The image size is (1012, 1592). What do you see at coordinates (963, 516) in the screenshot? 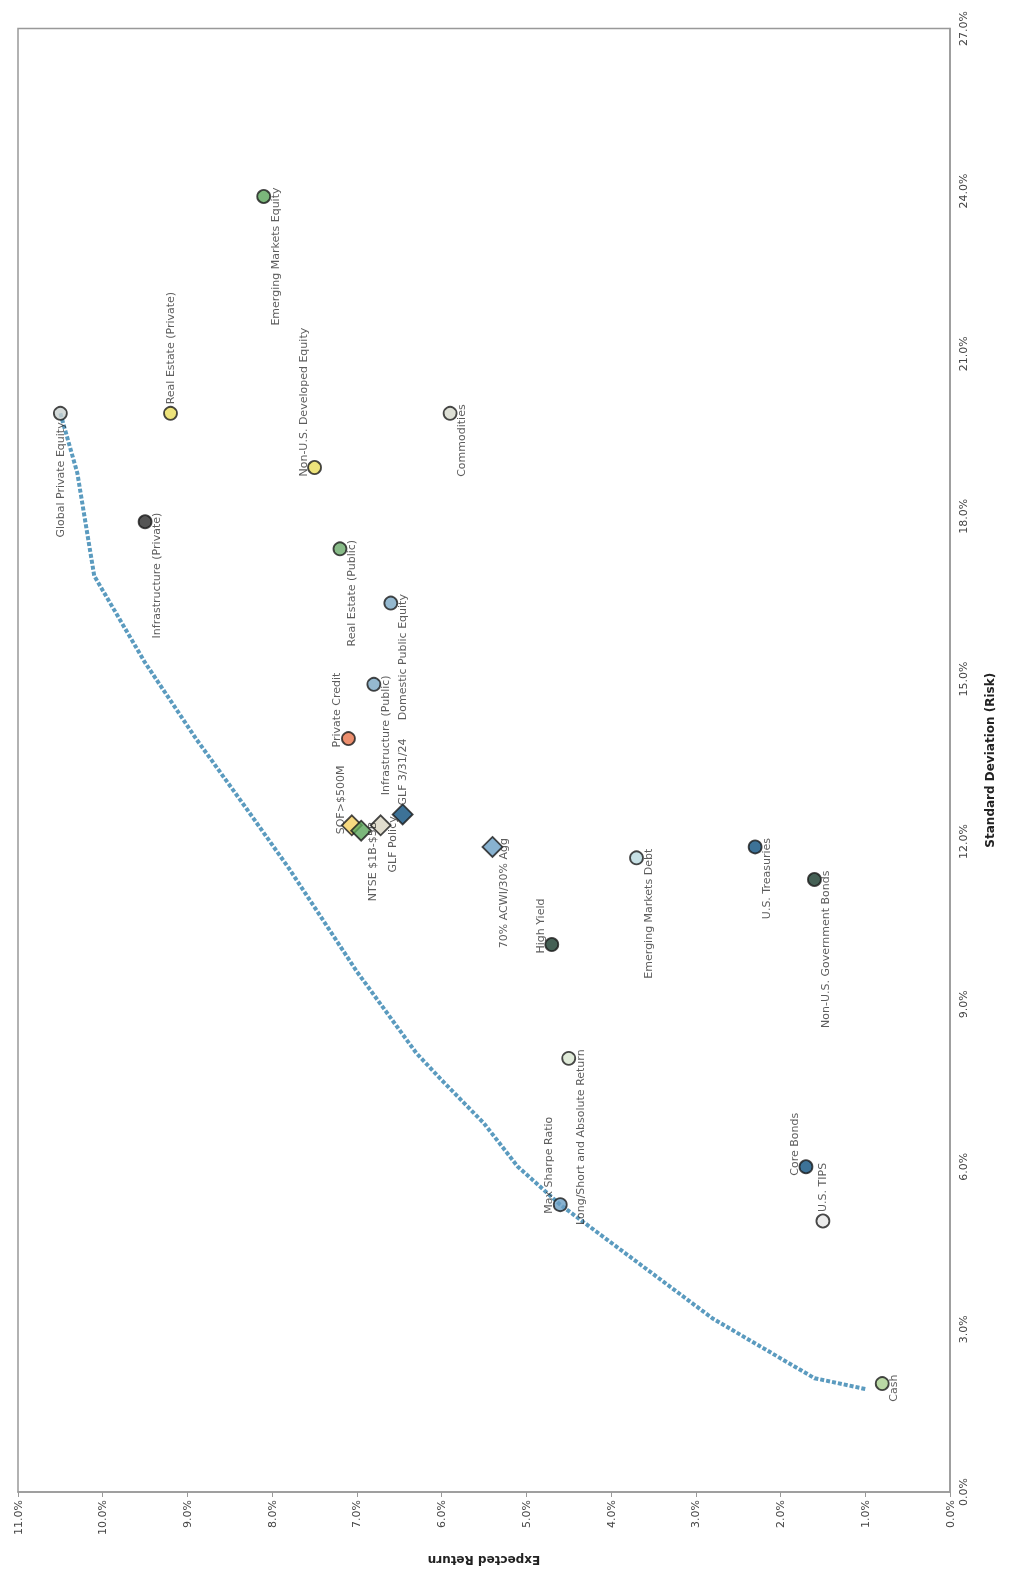
I see `y-tick-label: 18.0%` at bounding box center [963, 516].